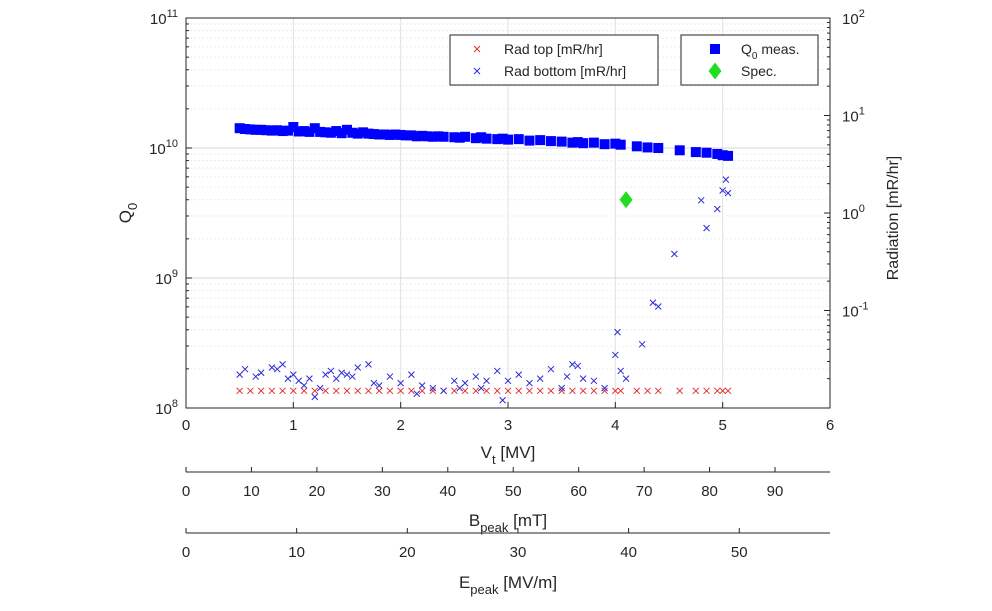 This screenshot has height=611, width=992. What do you see at coordinates (163, 148) in the screenshot?
I see `y-left-tick-label: 1010` at bounding box center [163, 148].